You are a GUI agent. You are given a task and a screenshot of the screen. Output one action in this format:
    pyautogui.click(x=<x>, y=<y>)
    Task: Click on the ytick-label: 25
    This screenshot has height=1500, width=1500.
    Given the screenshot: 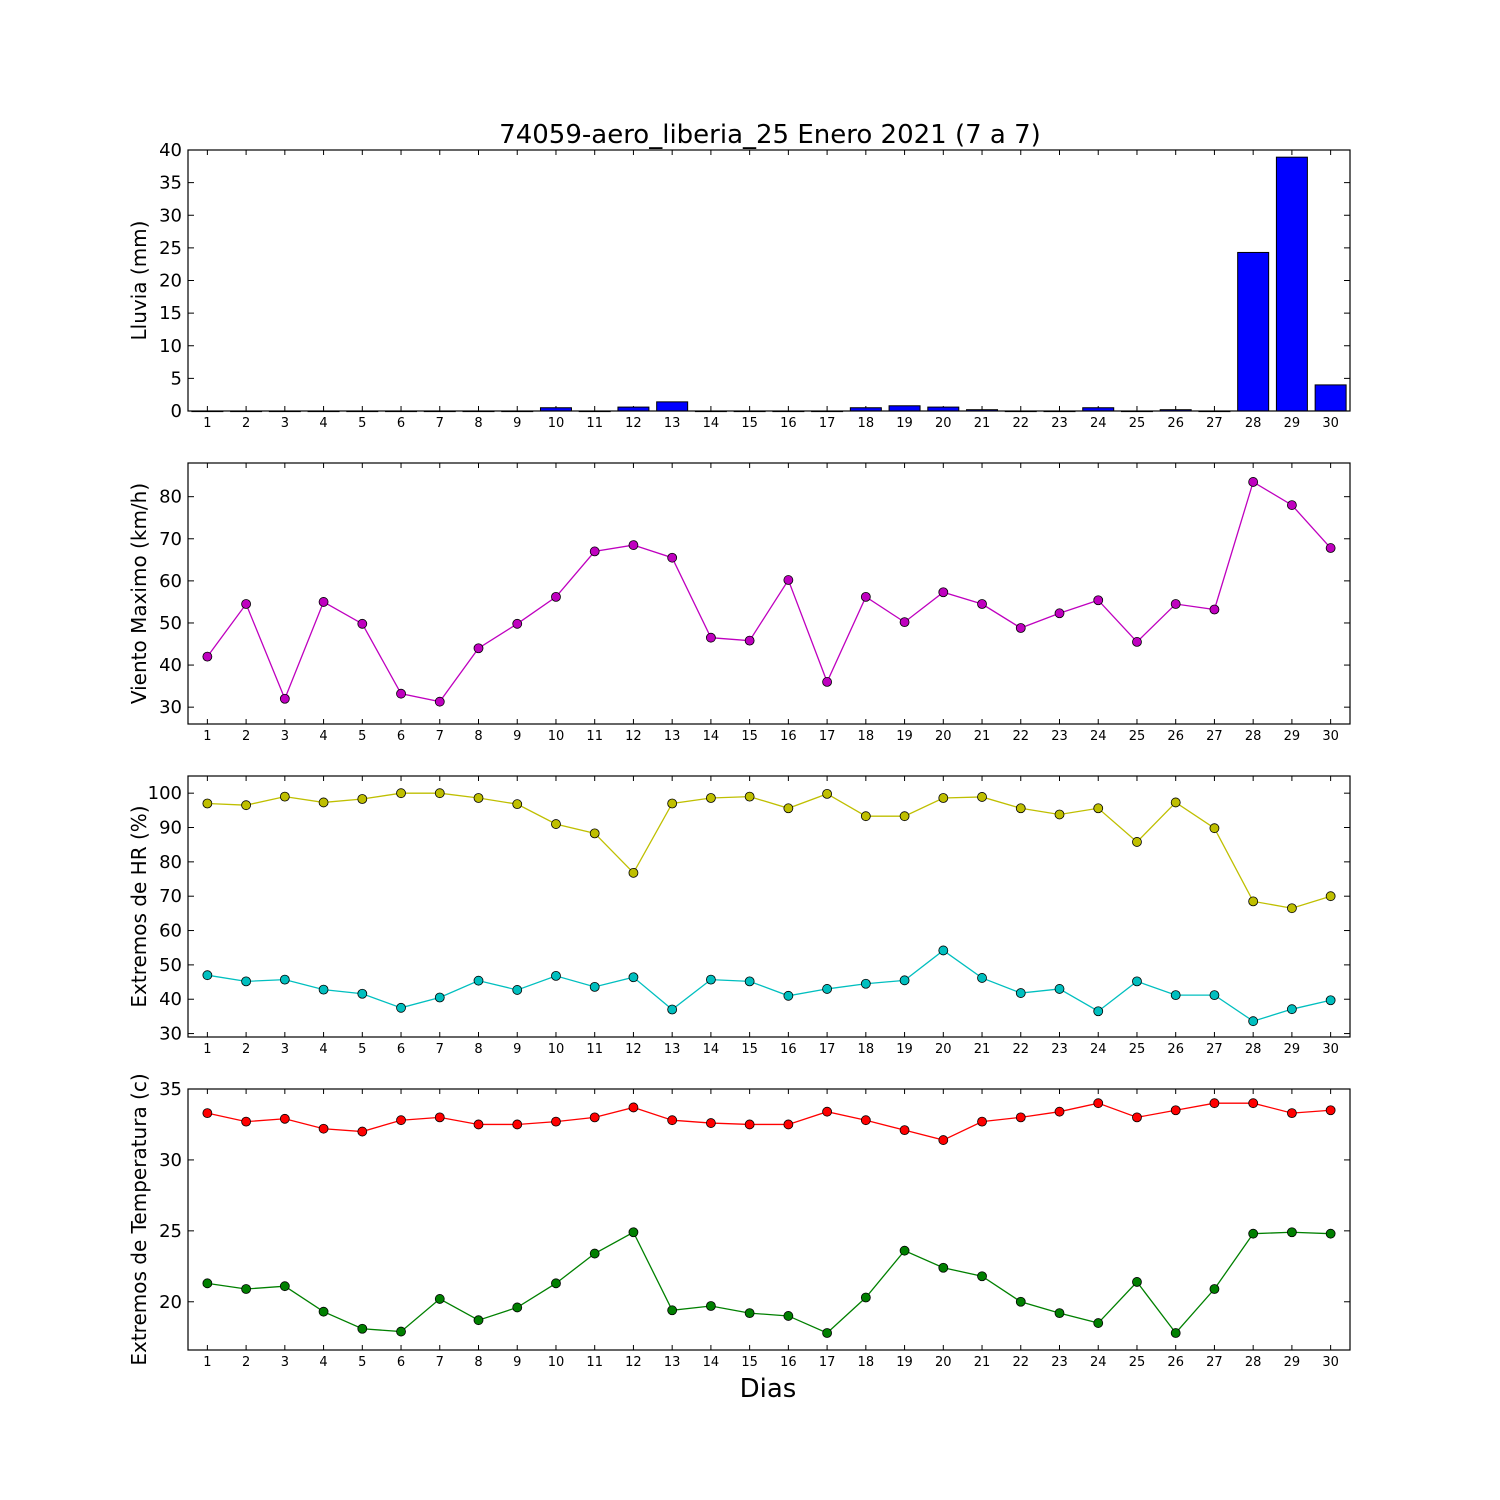 What is the action you would take?
    pyautogui.click(x=170, y=1231)
    